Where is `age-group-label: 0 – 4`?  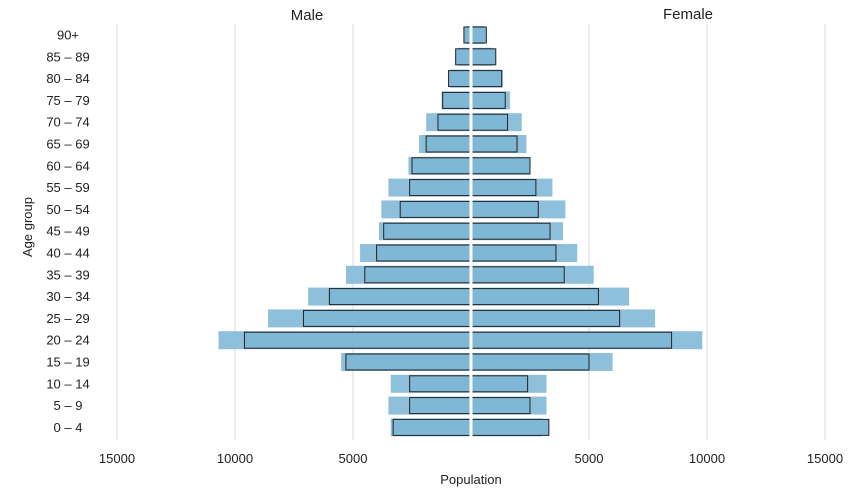 age-group-label: 0 – 4 is located at coordinates (68, 427).